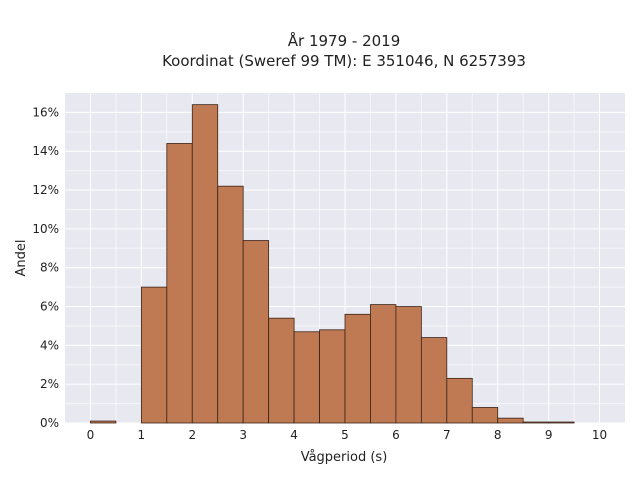 This screenshot has height=480, width=640. Describe the element at coordinates (344, 40) in the screenshot. I see `chart-title-line1: År 1979 - 2019` at that location.